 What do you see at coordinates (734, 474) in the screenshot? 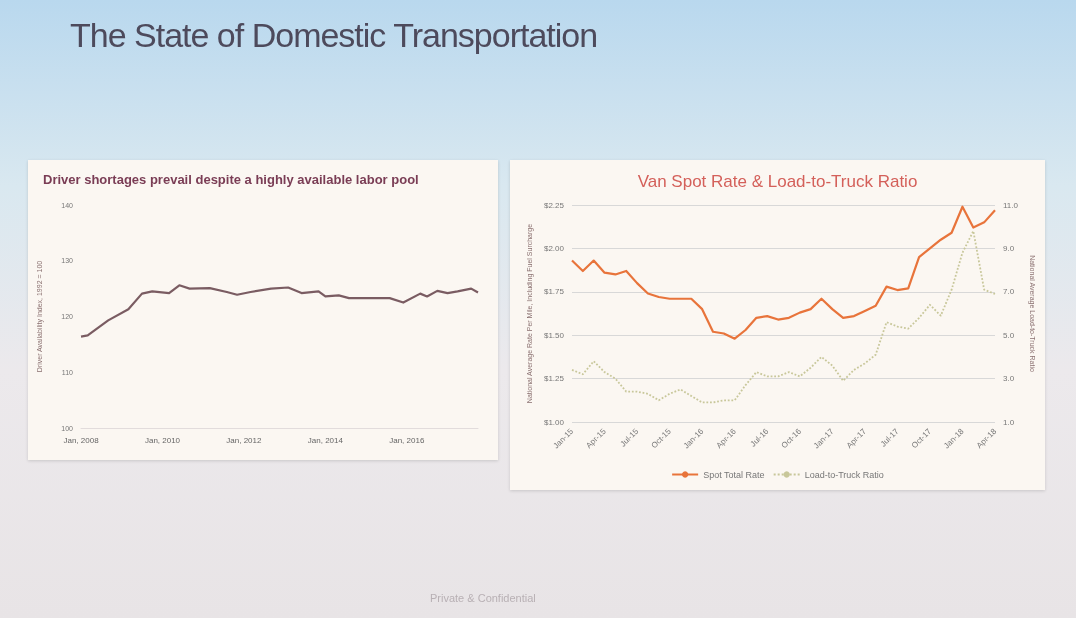
I see `legend-label: Spot Total Rate` at bounding box center [734, 474].